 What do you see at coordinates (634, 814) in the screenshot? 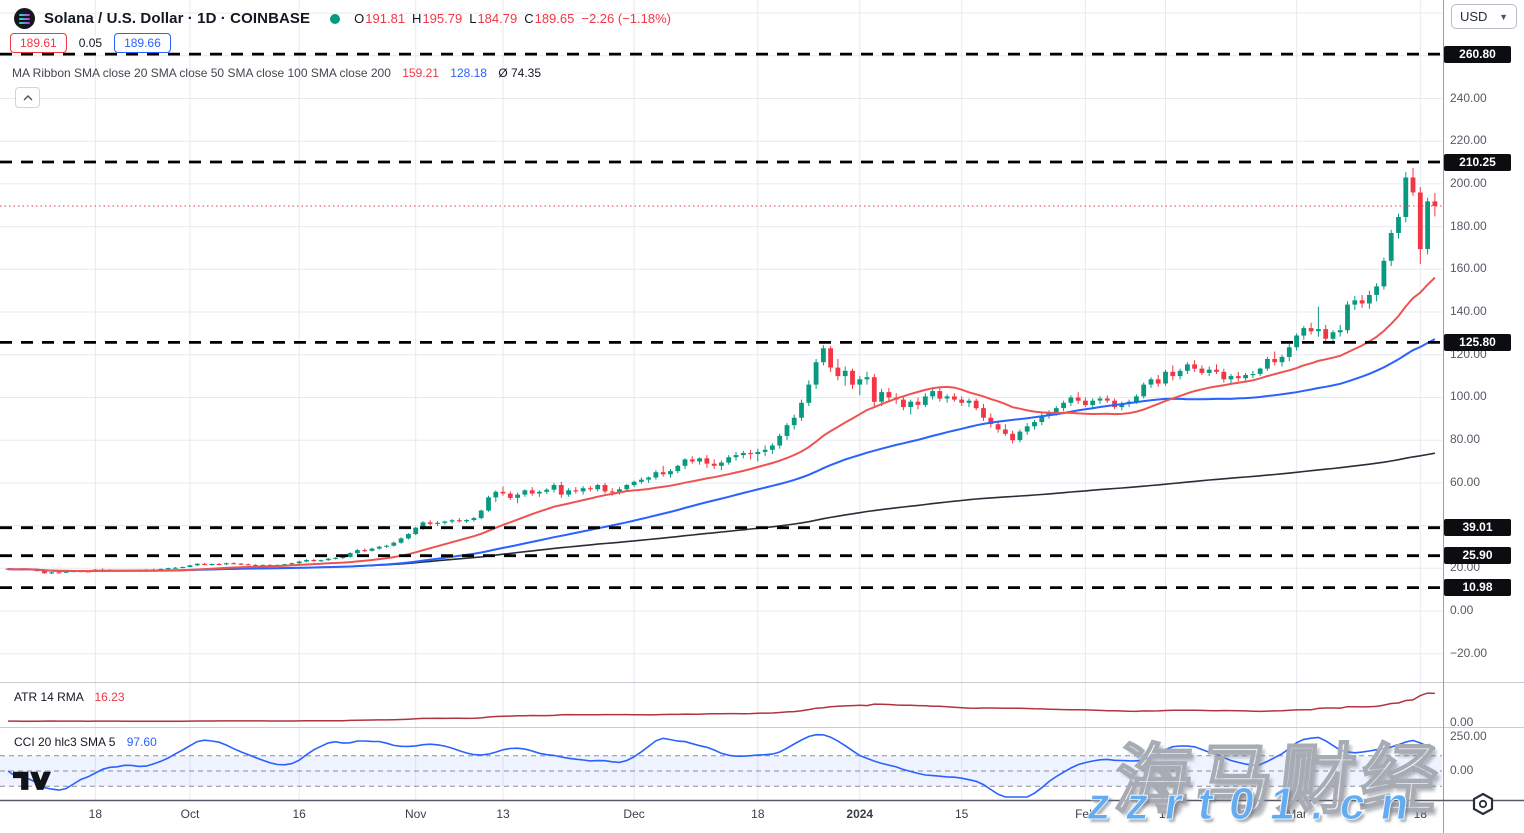
I see `time-axis-label: Dec` at bounding box center [634, 814].